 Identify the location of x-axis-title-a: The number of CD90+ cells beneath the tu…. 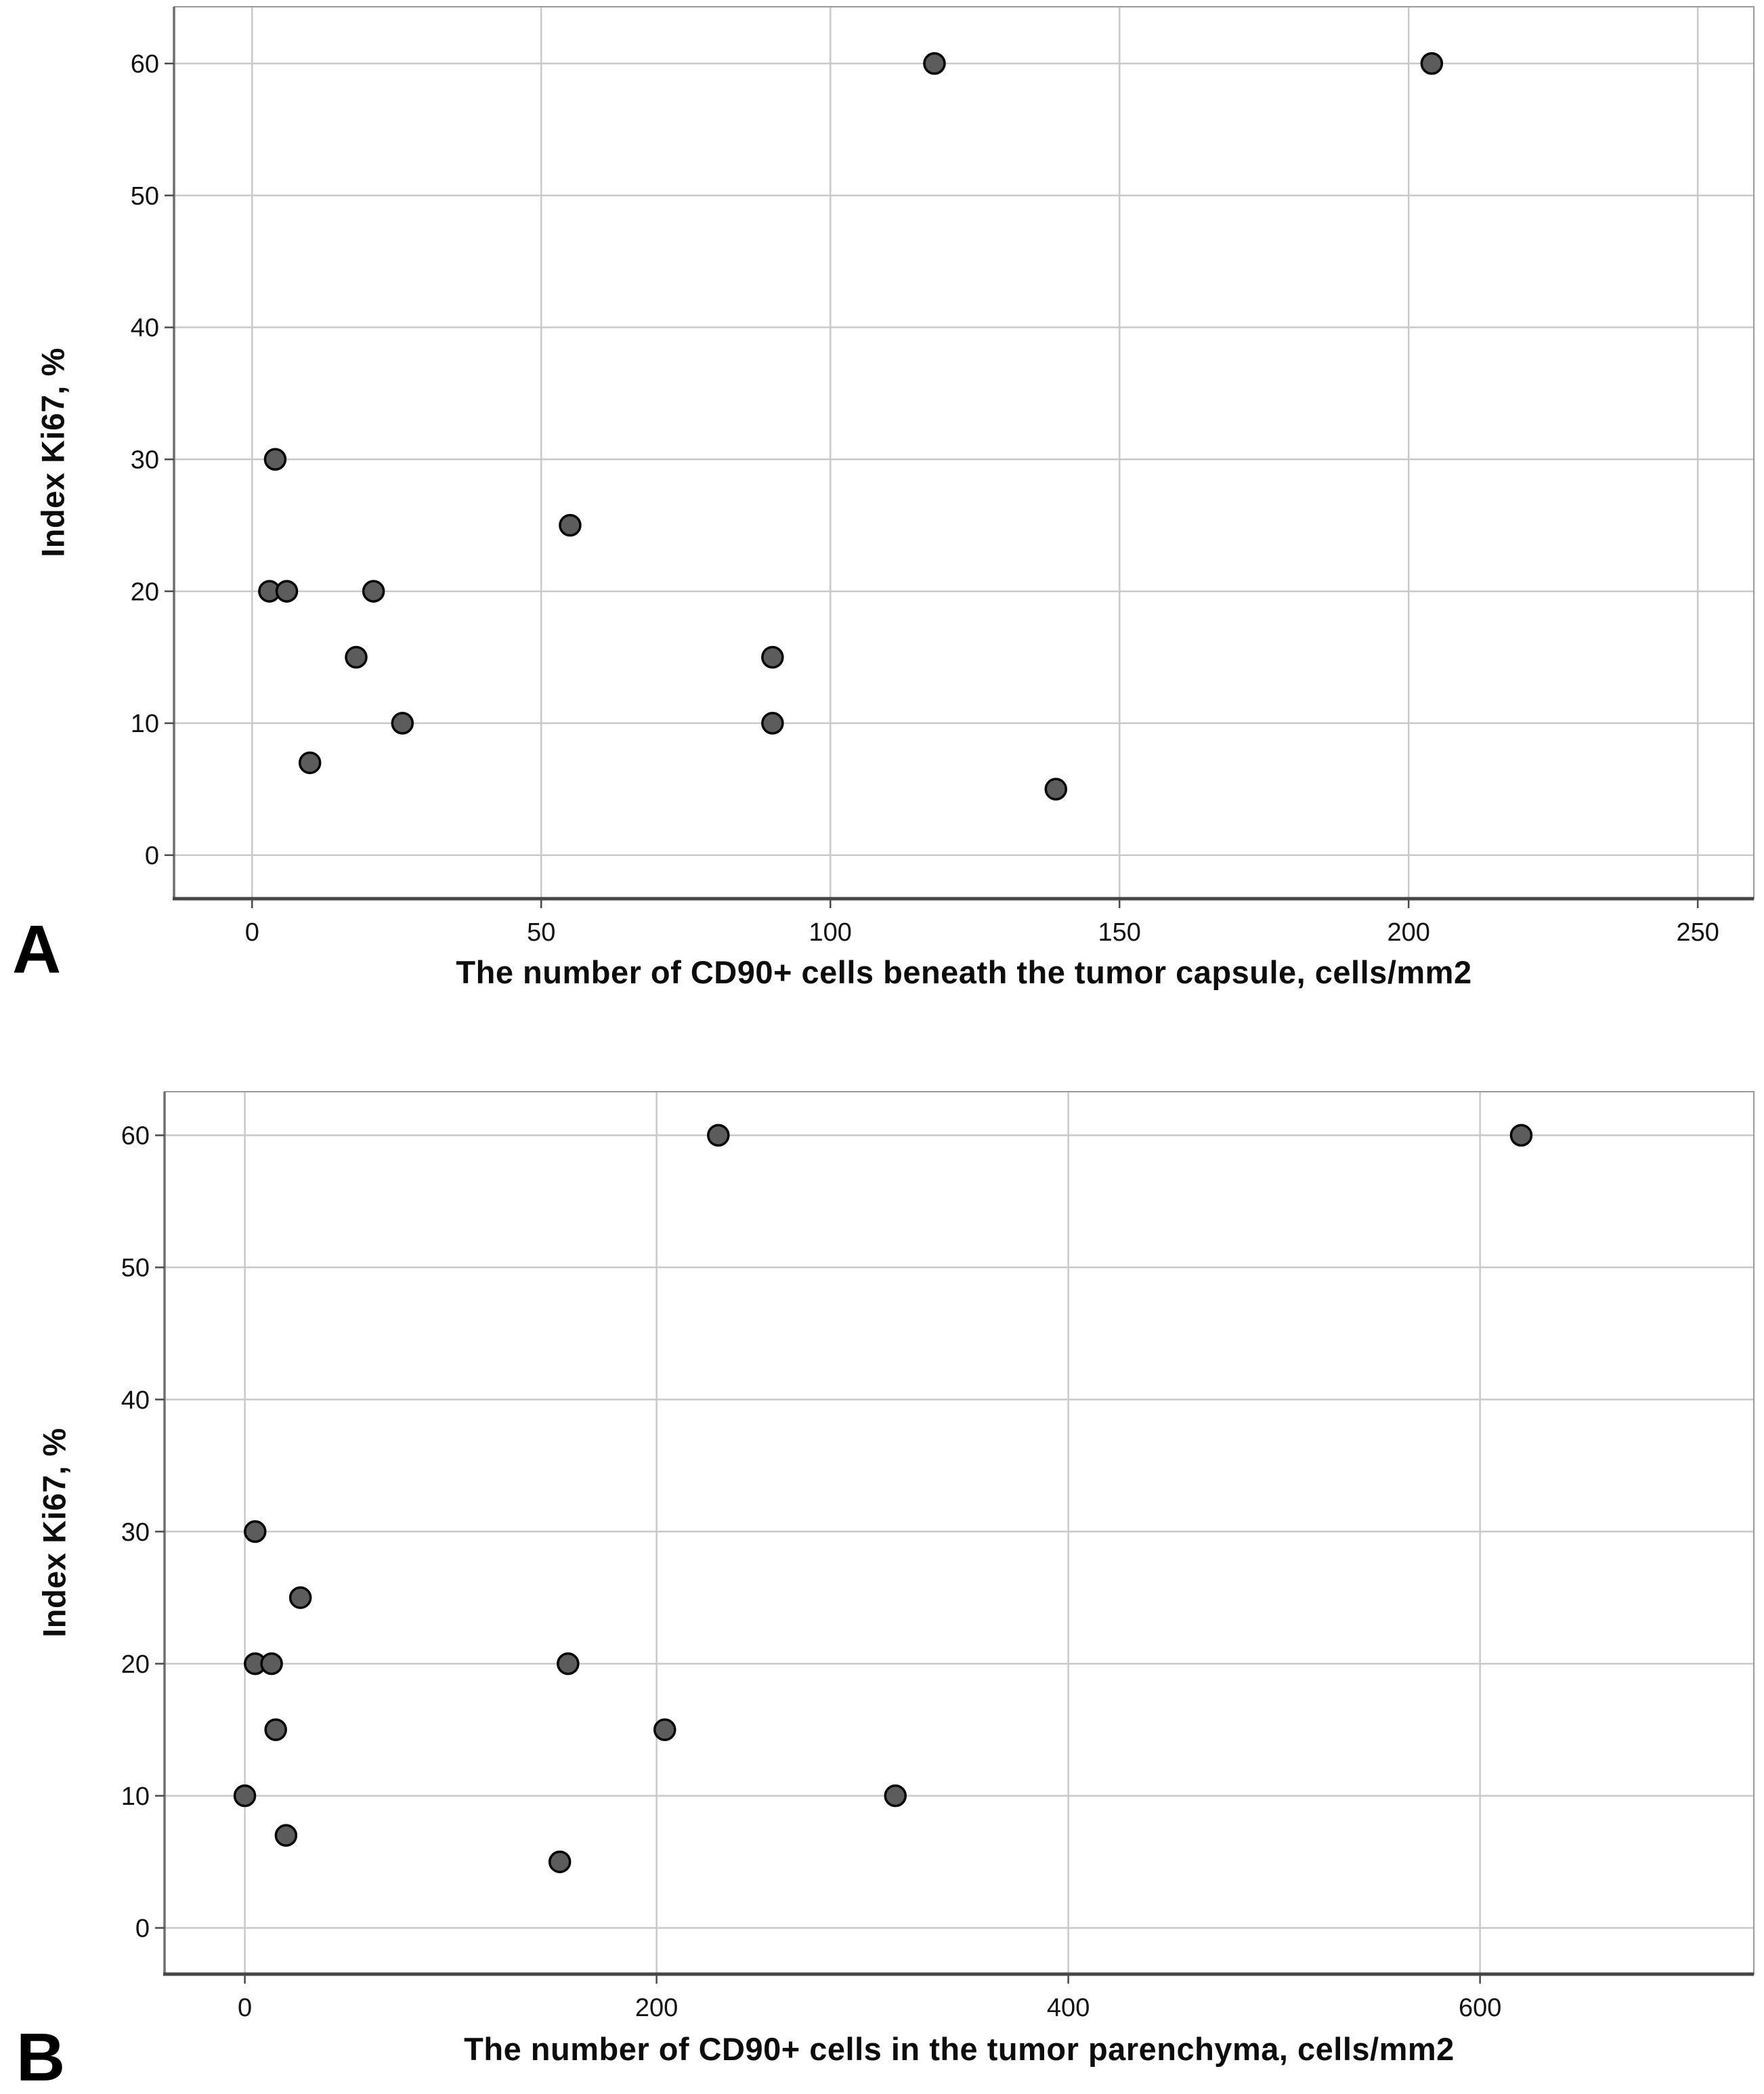
(964, 972).